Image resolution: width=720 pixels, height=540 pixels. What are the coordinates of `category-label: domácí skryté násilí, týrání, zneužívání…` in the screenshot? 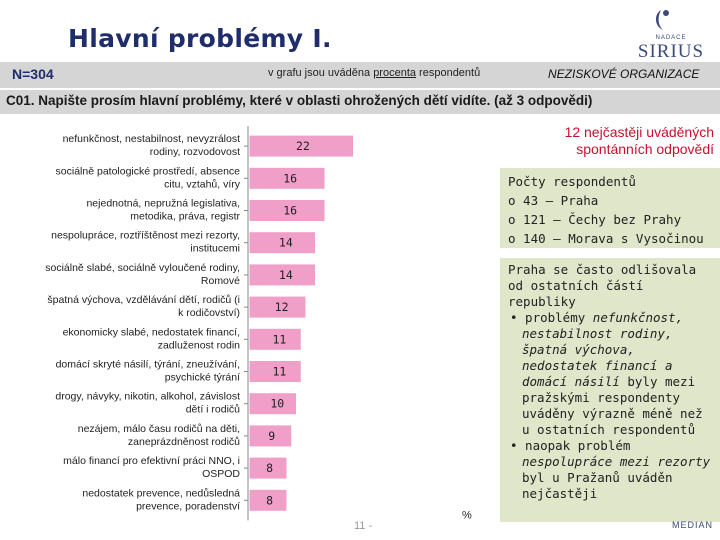 It's located at (148, 365).